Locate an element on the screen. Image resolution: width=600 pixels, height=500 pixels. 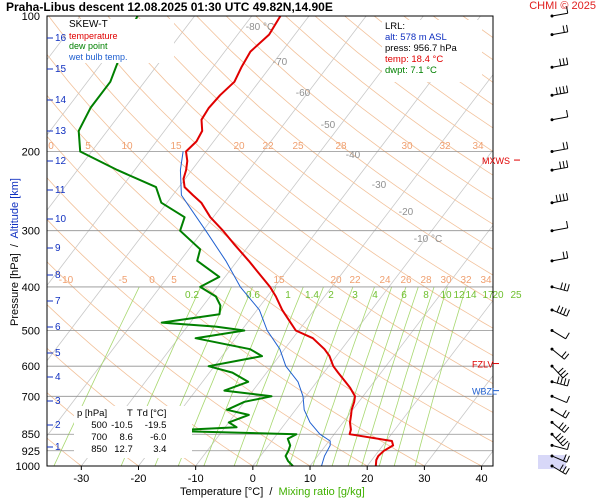
isotherm-label: -80 °C is located at coordinates (260, 27).